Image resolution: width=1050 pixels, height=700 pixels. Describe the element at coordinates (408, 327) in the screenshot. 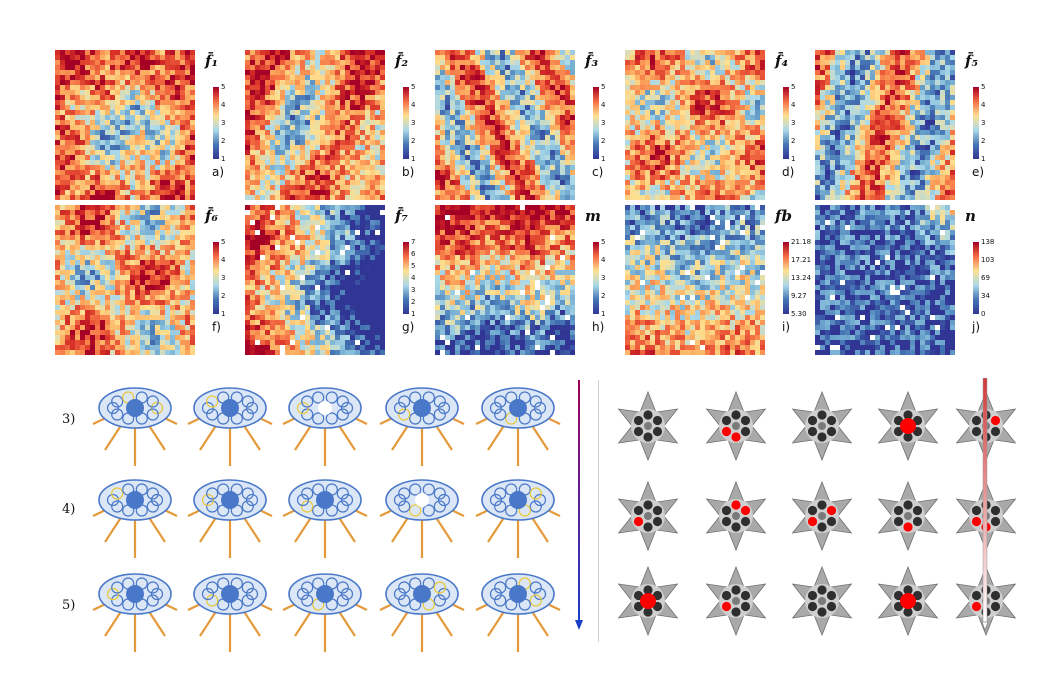

I see `subfigure-label: g)` at that location.